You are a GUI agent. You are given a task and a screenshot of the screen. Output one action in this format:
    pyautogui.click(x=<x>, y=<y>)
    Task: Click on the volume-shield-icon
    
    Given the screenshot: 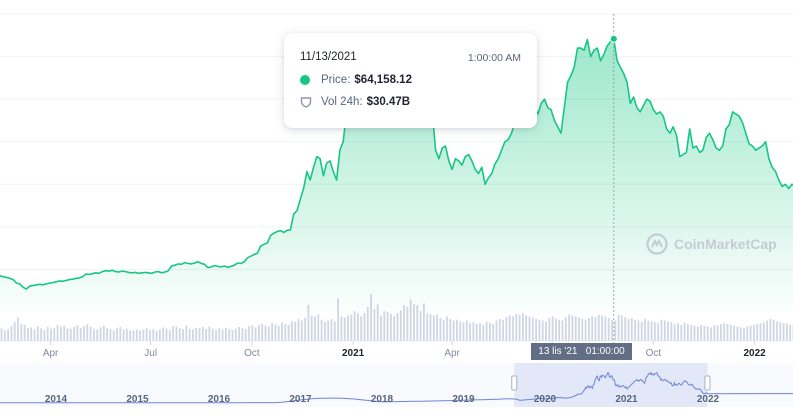 What is the action you would take?
    pyautogui.click(x=306, y=102)
    